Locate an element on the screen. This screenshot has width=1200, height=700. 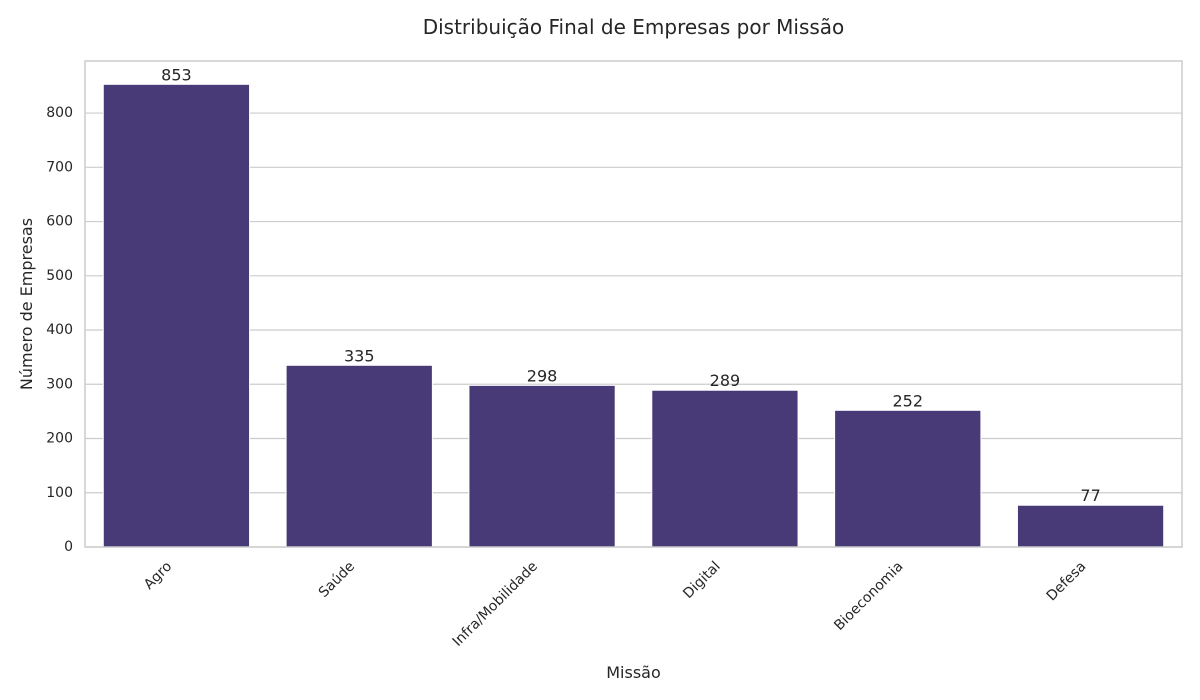
bar-sa-de is located at coordinates (359, 456).